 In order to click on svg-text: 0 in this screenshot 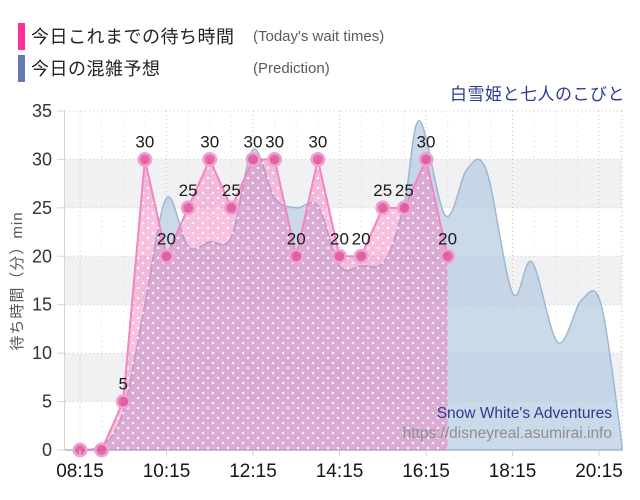, I will do `click(47, 450)`.